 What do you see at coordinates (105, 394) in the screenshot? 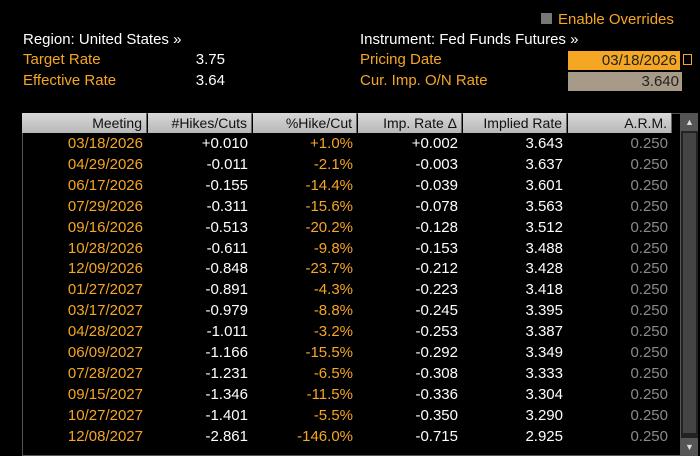
I see `meeting-date: 09/15/2027` at bounding box center [105, 394].